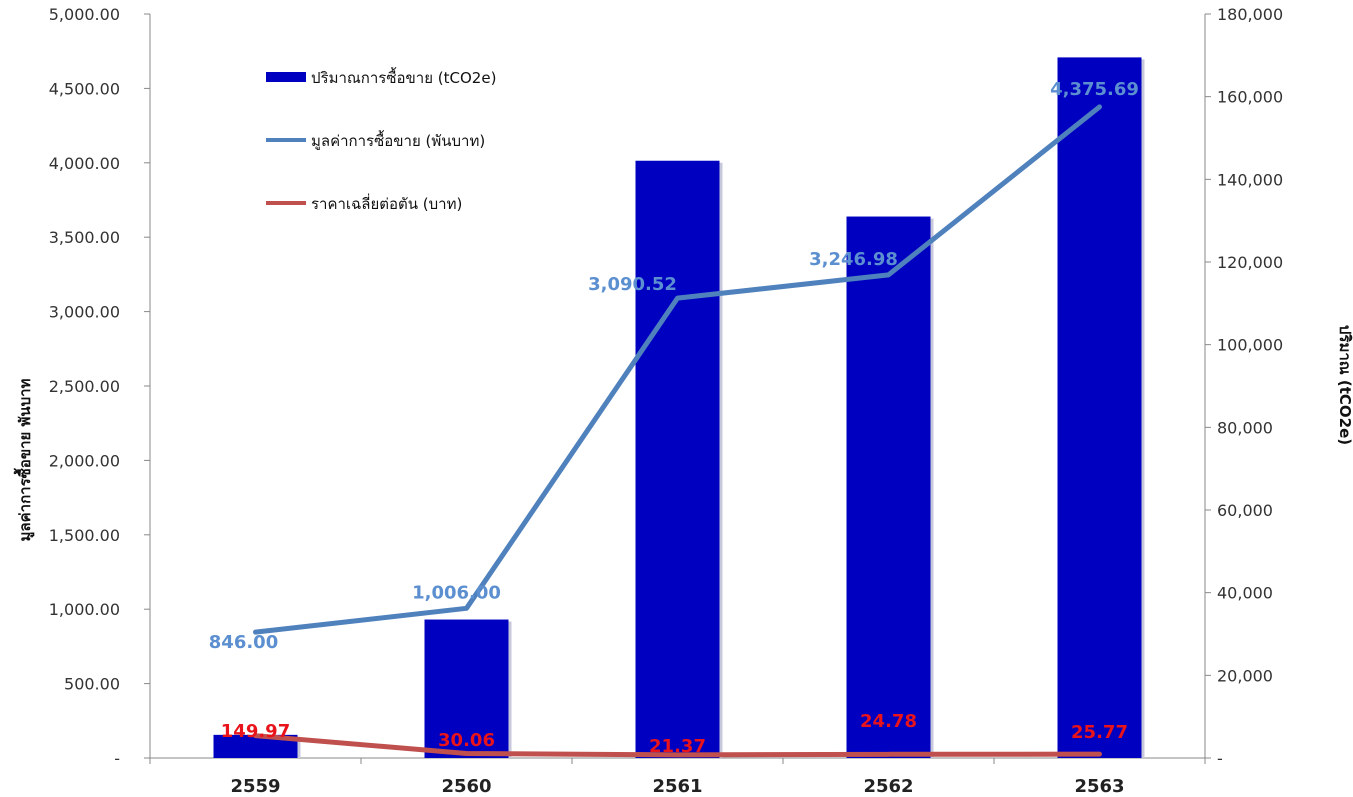 This screenshot has width=1353, height=797. What do you see at coordinates (403, 77) in the screenshot?
I see `legend-label-volume: ปริมาณการซื้อขาย (tCO2e)` at bounding box center [403, 77].